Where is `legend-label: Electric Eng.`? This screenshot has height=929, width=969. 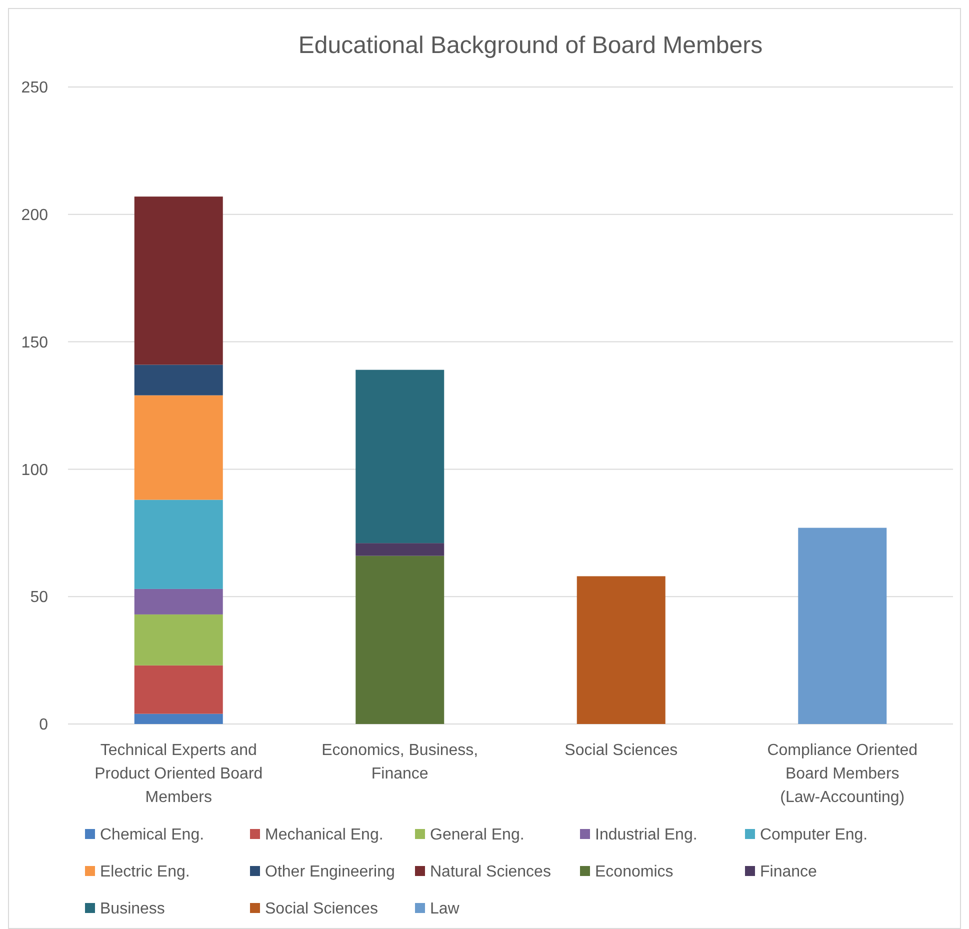 legend-label: Electric Eng. is located at coordinates (145, 872).